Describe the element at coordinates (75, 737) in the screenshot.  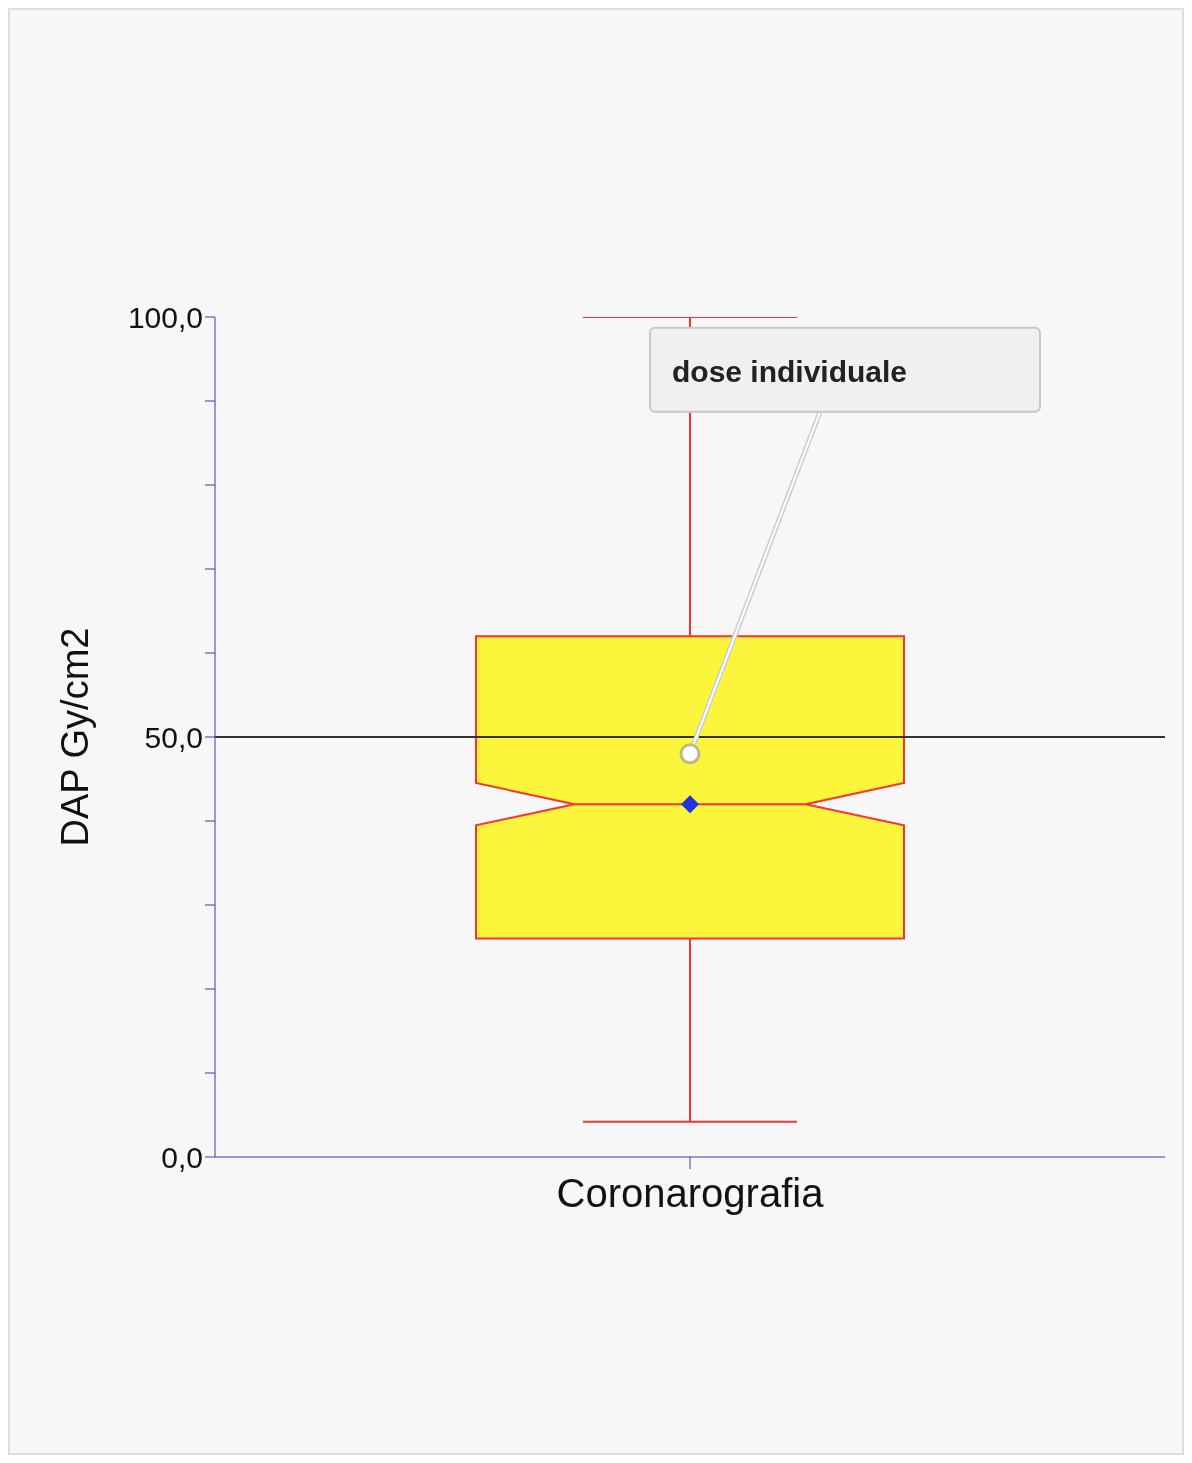
I see `y-axis-title: DAP Gy/cm2` at that location.